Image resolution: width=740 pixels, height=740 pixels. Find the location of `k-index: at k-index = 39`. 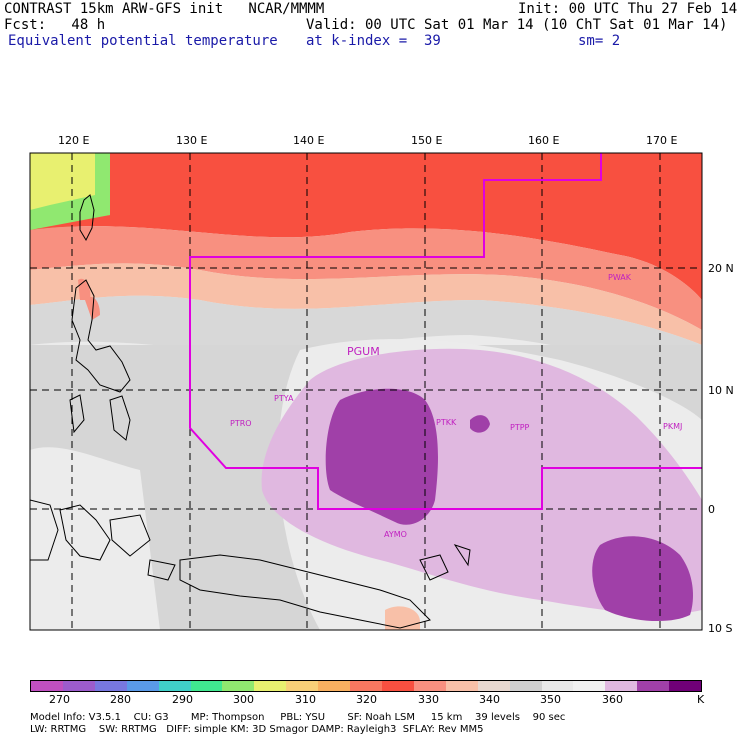

k-index: at k-index = 39 is located at coordinates (373, 41).